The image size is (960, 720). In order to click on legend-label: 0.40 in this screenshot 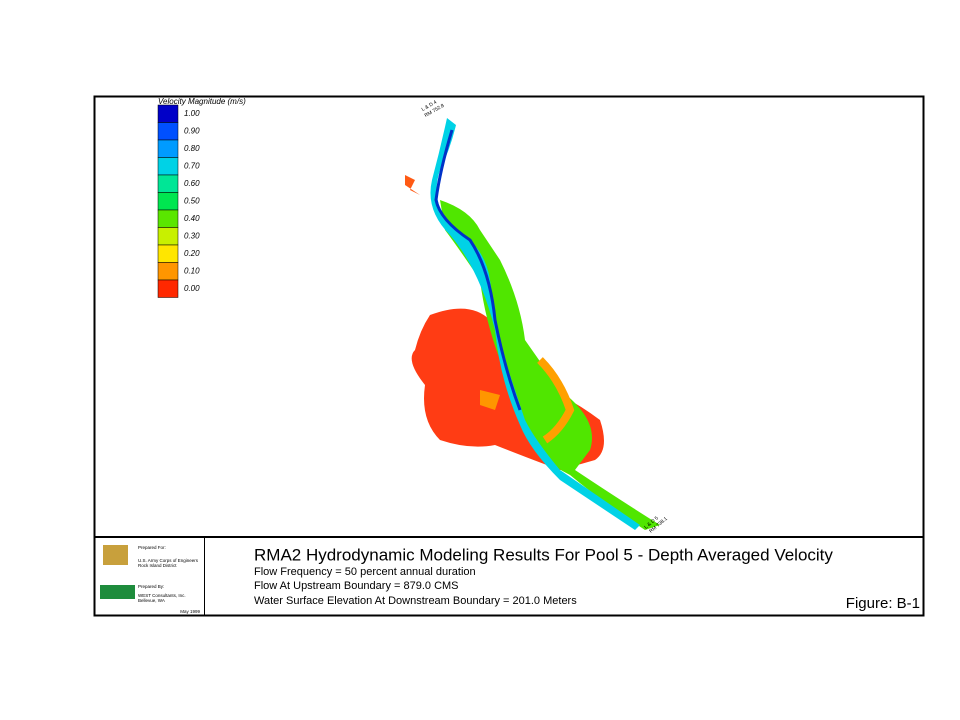, I will do `click(192, 218)`.